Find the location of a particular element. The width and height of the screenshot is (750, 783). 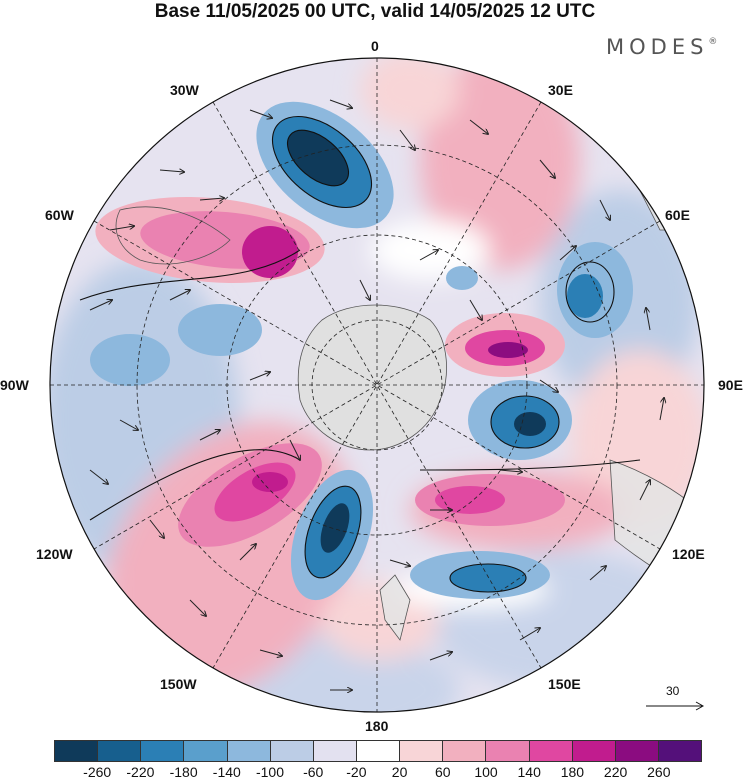

colorbar-tick-label: 220 is located at coordinates (615, 772).